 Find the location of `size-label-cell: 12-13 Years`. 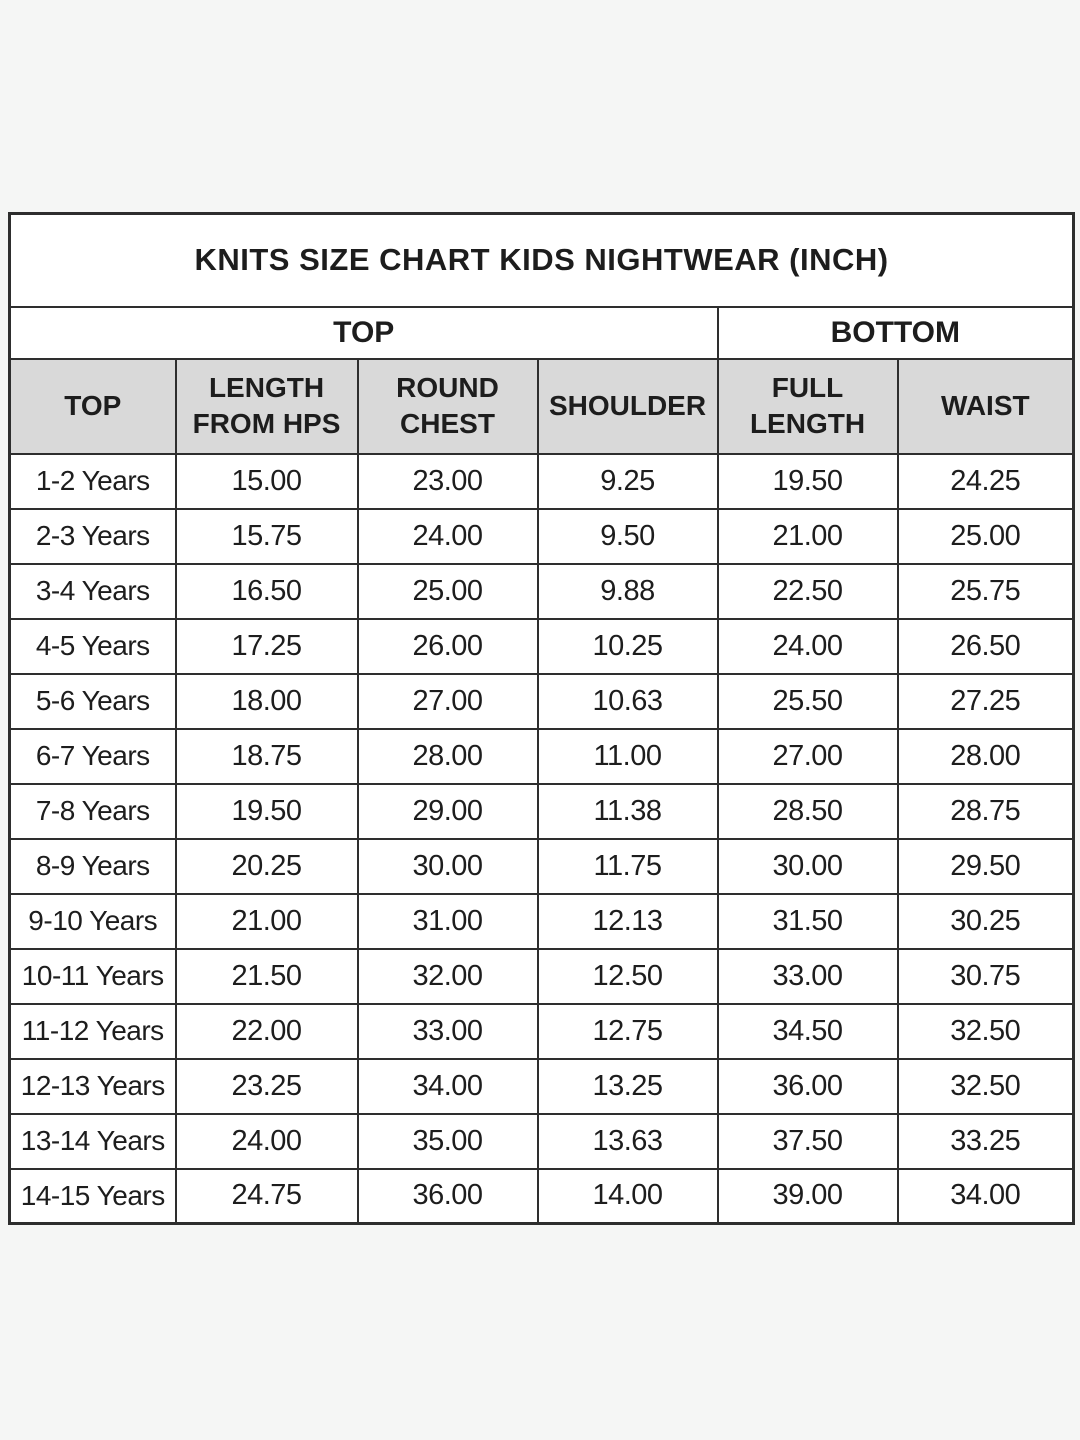

size-label-cell: 12-13 Years is located at coordinates (92, 1086).